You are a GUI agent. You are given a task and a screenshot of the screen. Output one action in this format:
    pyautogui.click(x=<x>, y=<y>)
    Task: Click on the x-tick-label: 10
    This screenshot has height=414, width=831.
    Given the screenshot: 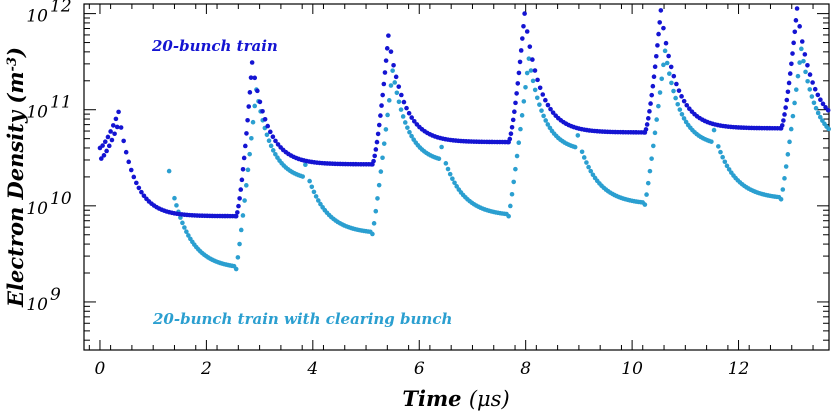 What is the action you would take?
    pyautogui.click(x=632, y=369)
    